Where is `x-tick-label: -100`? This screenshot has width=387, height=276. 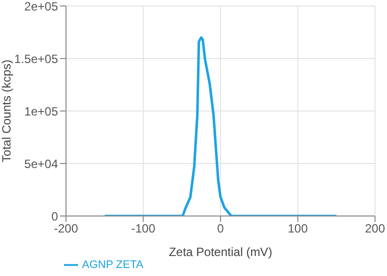
x-tick-label: -100 is located at coordinates (143, 229).